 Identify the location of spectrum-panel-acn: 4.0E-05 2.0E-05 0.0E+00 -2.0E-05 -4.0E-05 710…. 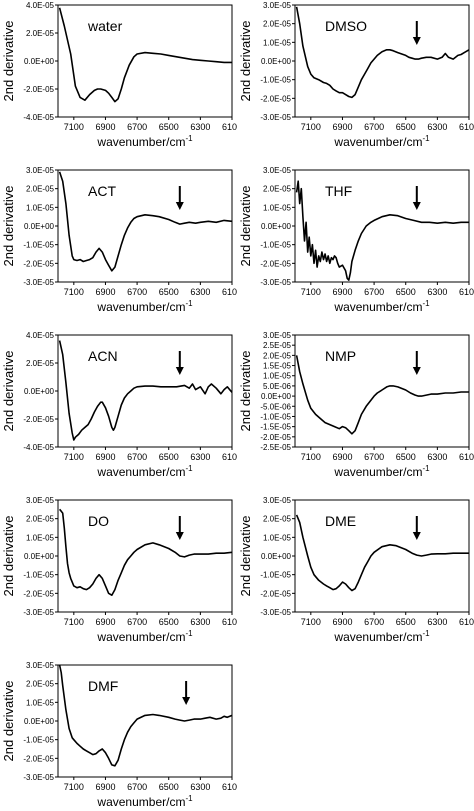
(119, 405).